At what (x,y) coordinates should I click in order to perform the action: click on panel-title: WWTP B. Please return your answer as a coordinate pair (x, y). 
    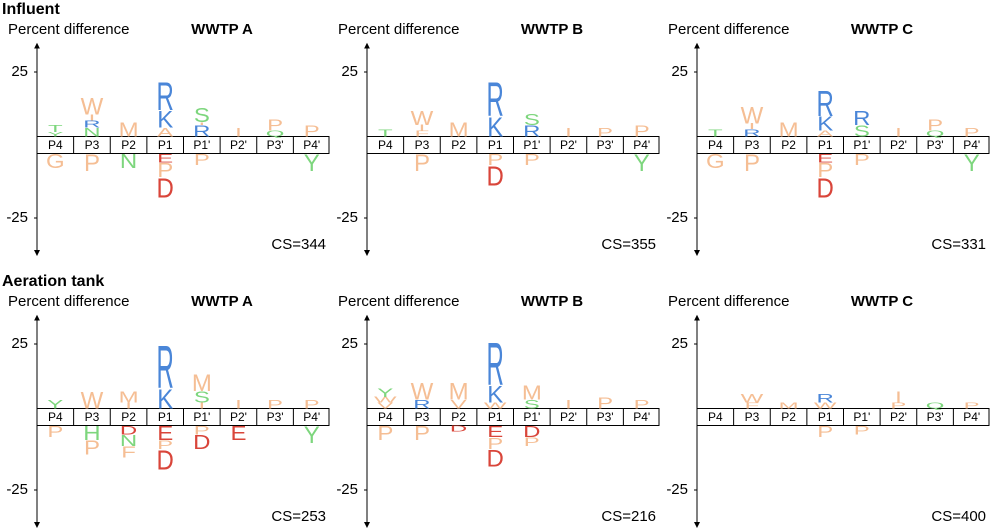
    Looking at the image, I should click on (552, 301).